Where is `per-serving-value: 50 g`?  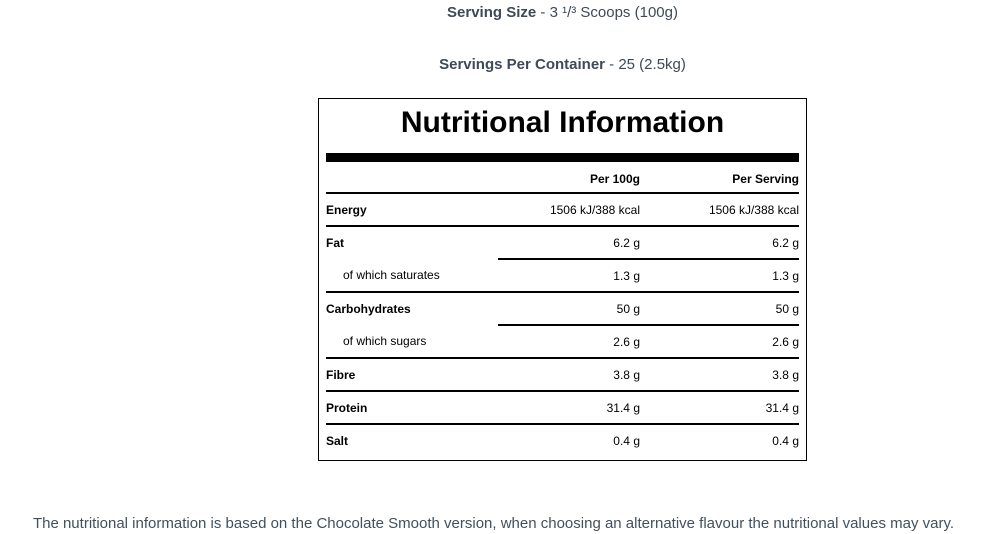
per-serving-value: 50 g is located at coordinates (719, 309).